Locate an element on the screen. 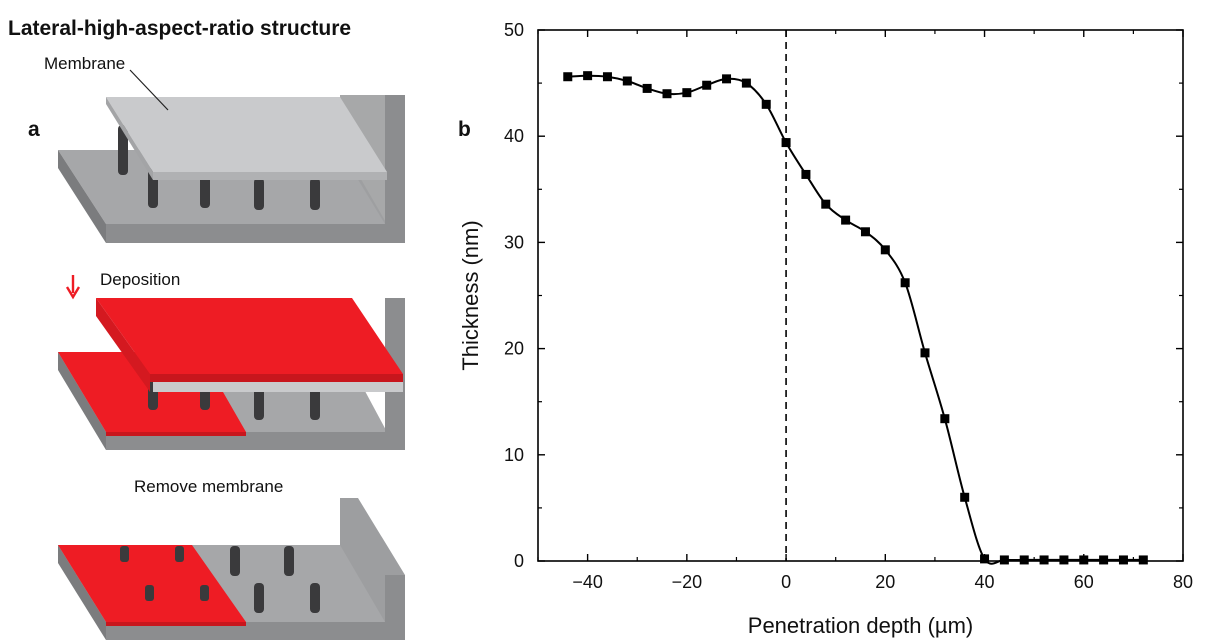 Image resolution: width=1210 pixels, height=642 pixels. deposit-substrate-edge is located at coordinates (176, 434).